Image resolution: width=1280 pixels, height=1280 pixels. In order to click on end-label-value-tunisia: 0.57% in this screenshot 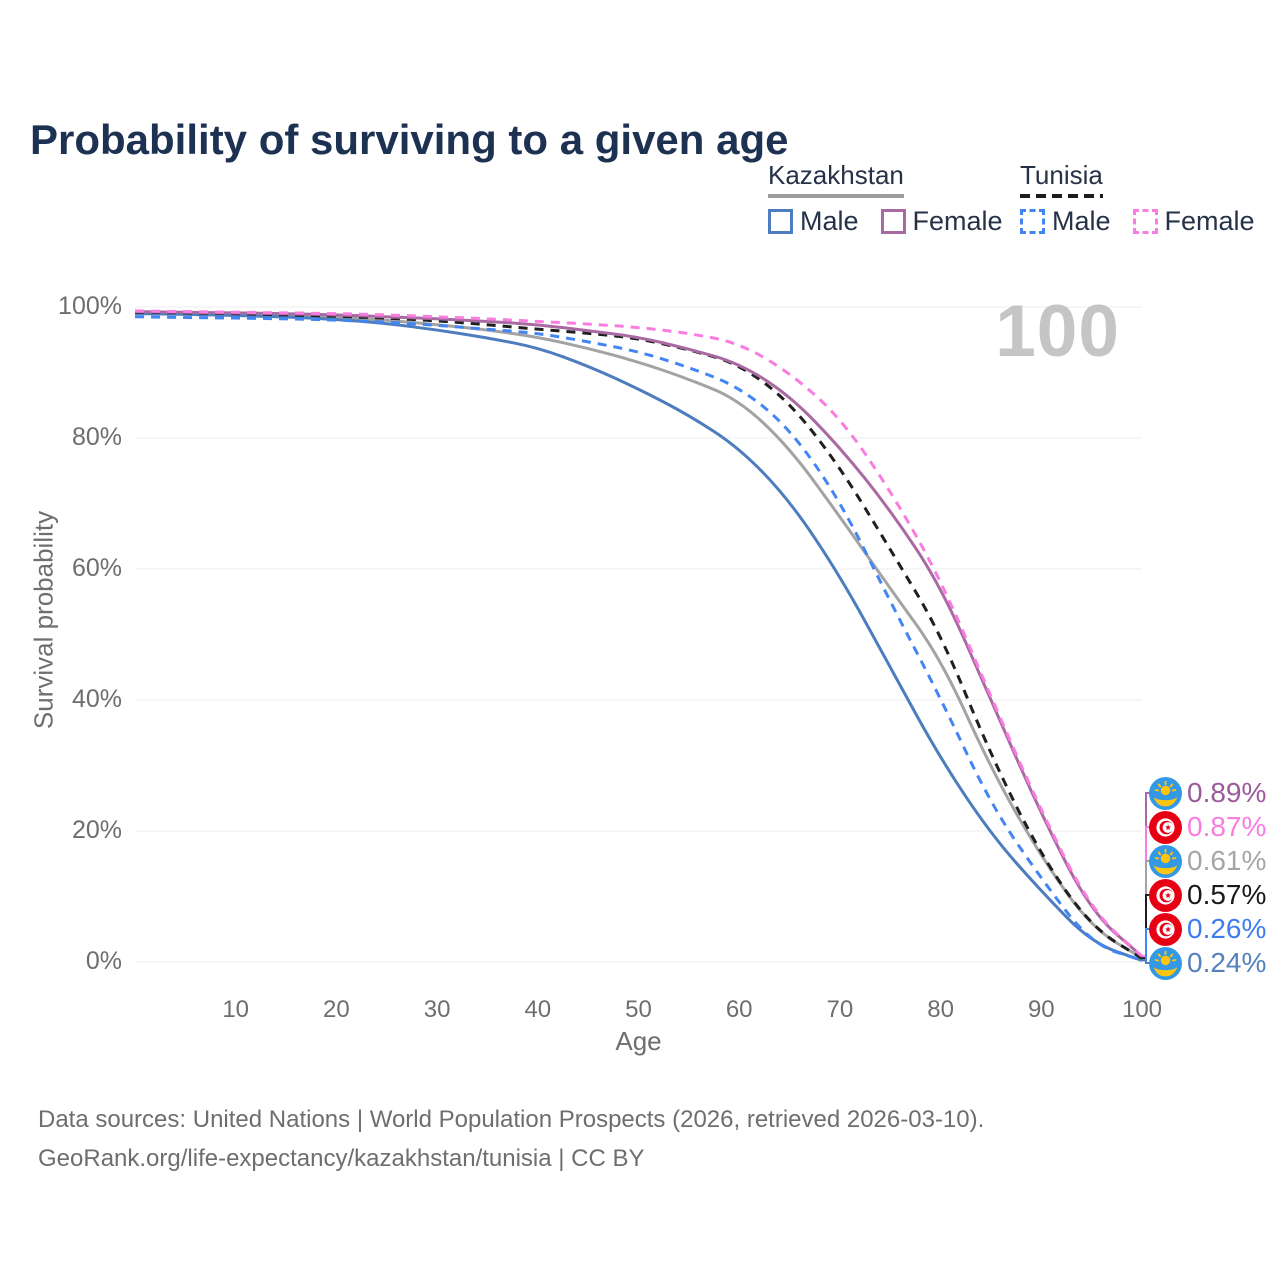, I will do `click(1227, 894)`.